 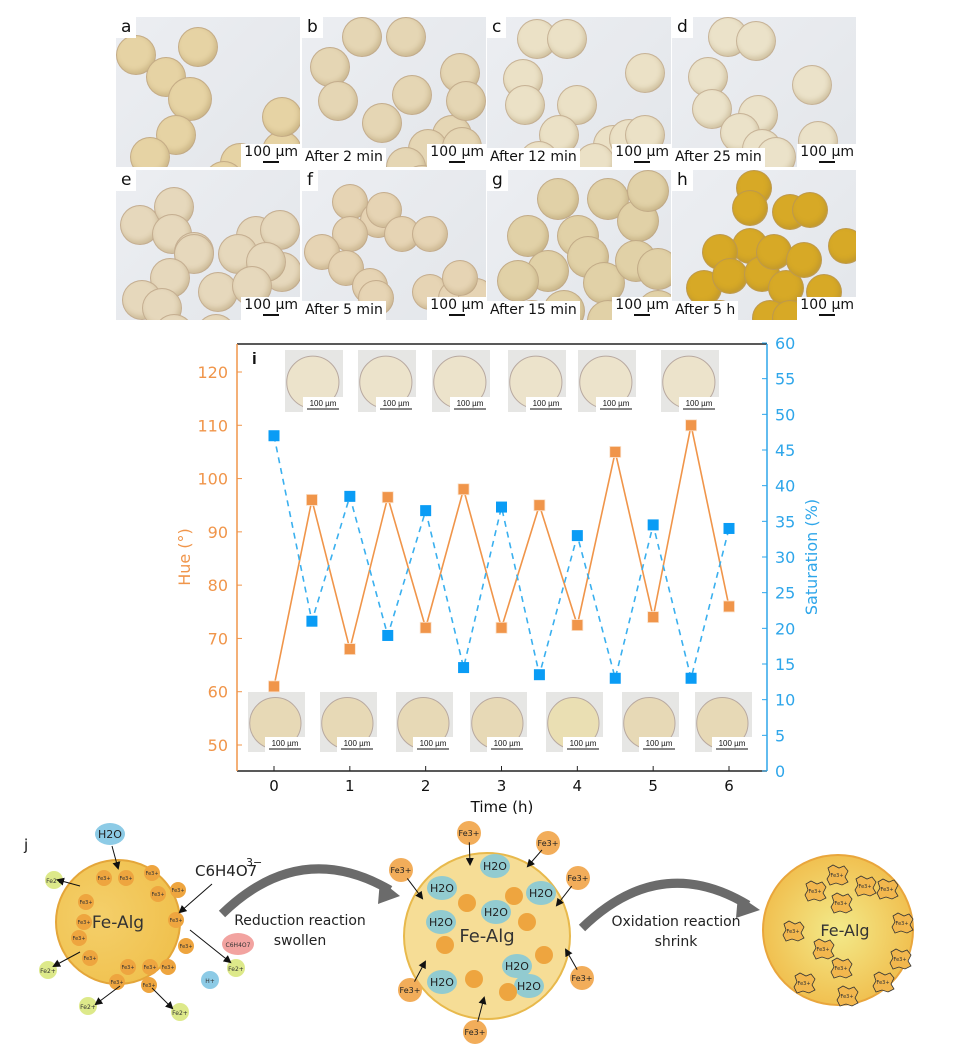 What do you see at coordinates (210, 980) in the screenshot?
I see `proton` at bounding box center [210, 980].